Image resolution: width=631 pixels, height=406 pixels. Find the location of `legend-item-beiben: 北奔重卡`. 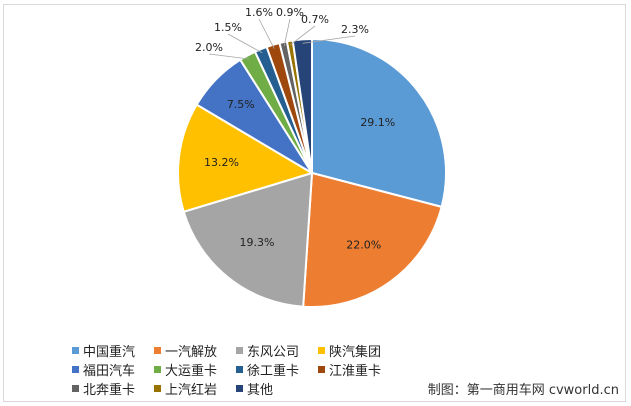

legend-item-beiben: 北奔重卡 is located at coordinates (113, 388).